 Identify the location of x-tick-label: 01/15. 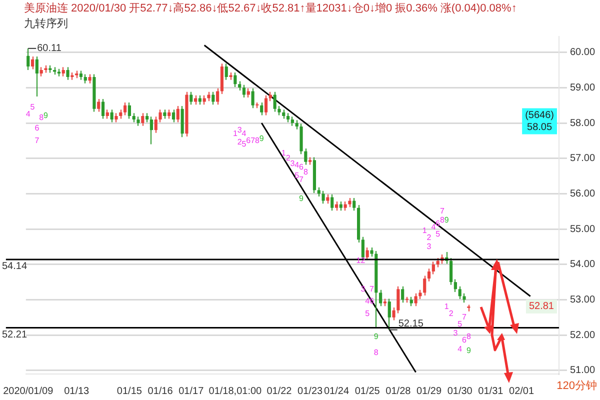
(129, 391).